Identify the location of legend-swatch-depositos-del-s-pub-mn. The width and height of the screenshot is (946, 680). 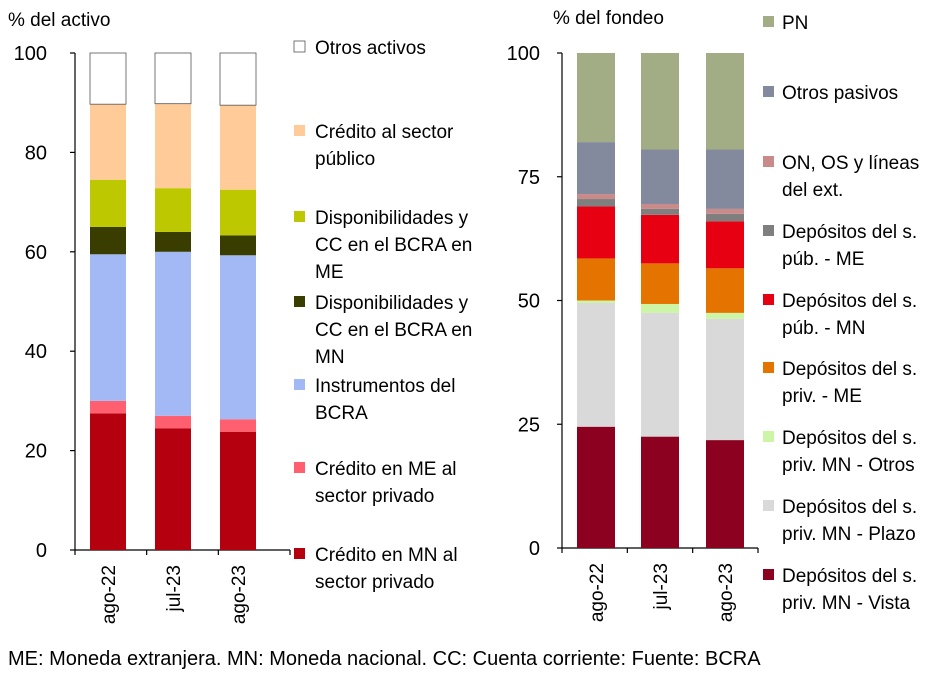
(768, 299).